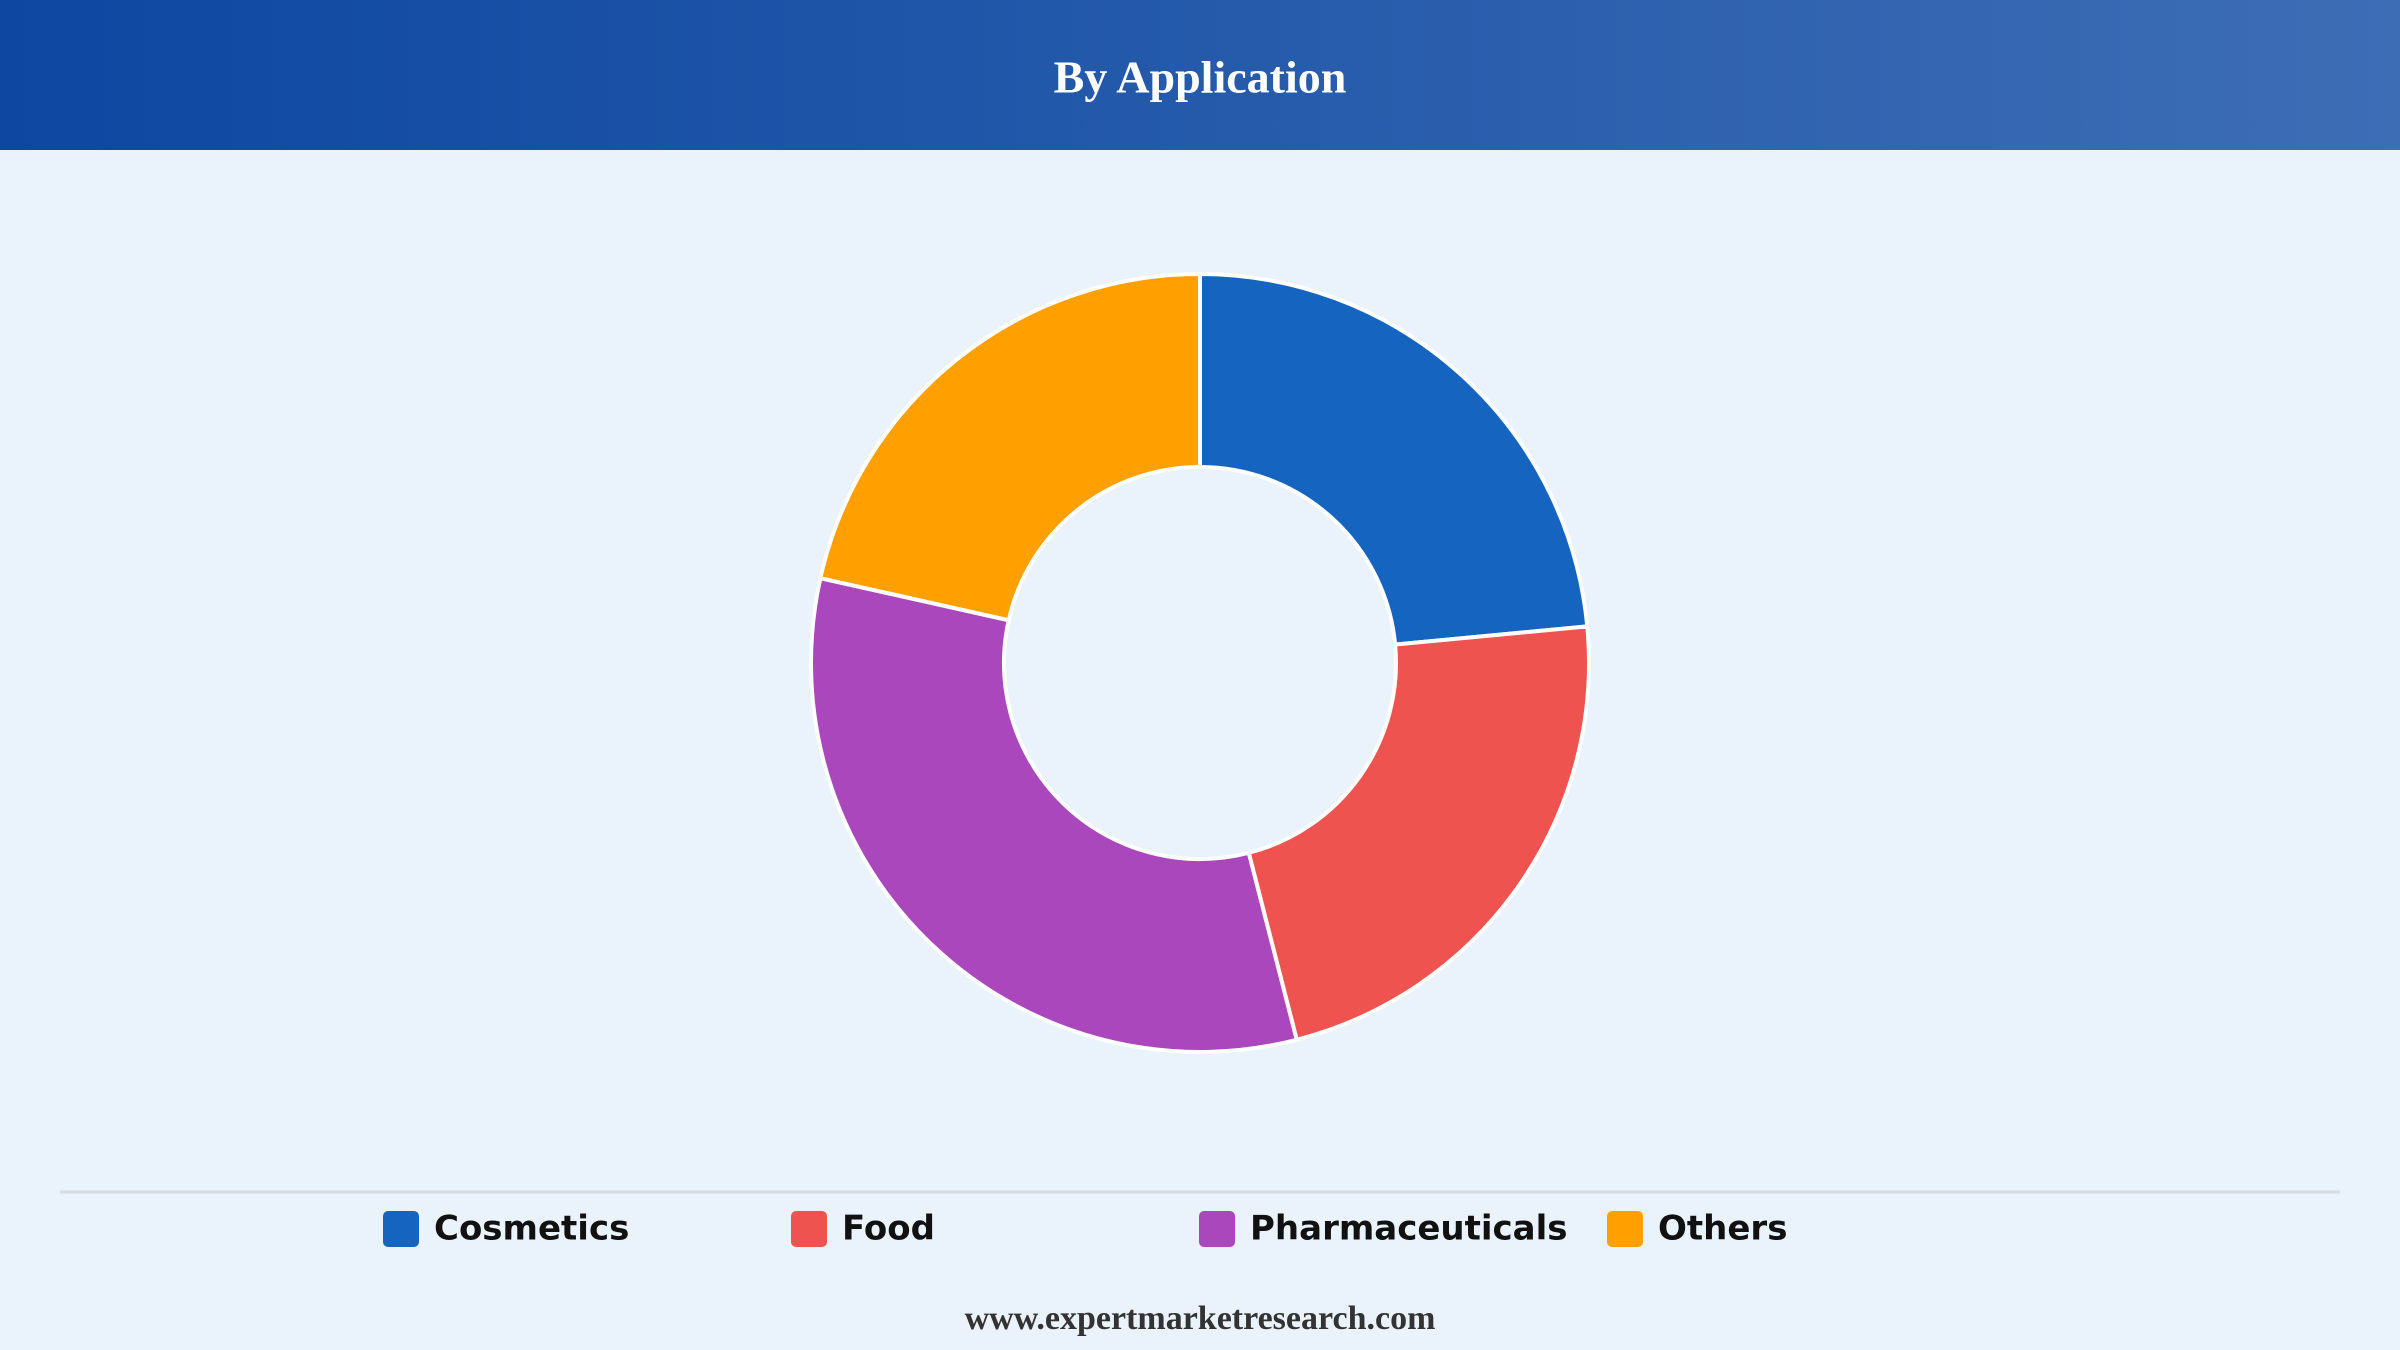 The width and height of the screenshot is (2400, 1350). I want to click on legend-label: Pharmaceuticals, so click(1409, 1229).